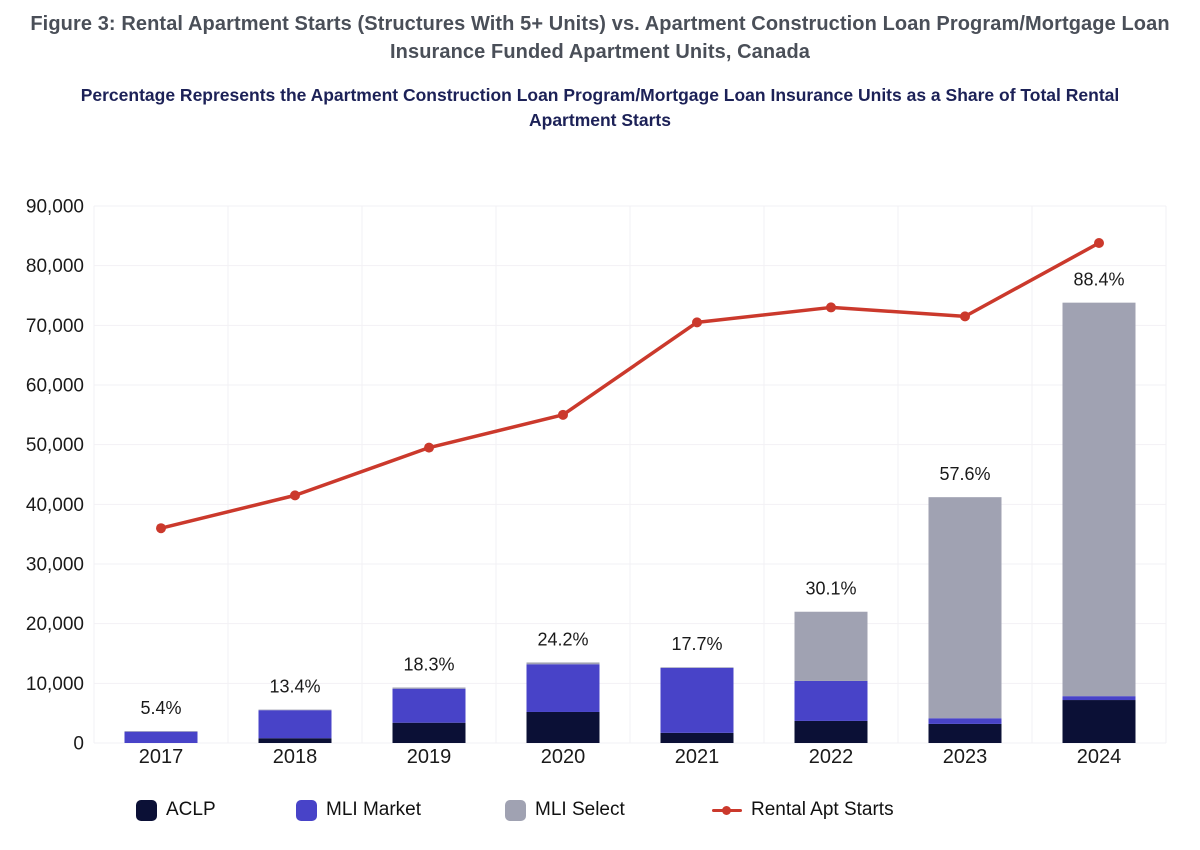 Image resolution: width=1200 pixels, height=850 pixels. What do you see at coordinates (161, 757) in the screenshot?
I see `x-axis-tick-label: 2017` at bounding box center [161, 757].